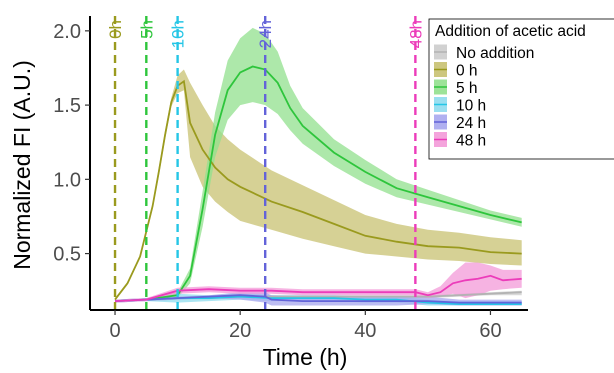 The image size is (614, 373). Describe the element at coordinates (67, 106) in the screenshot. I see `y-tick-label: 1.5` at that location.